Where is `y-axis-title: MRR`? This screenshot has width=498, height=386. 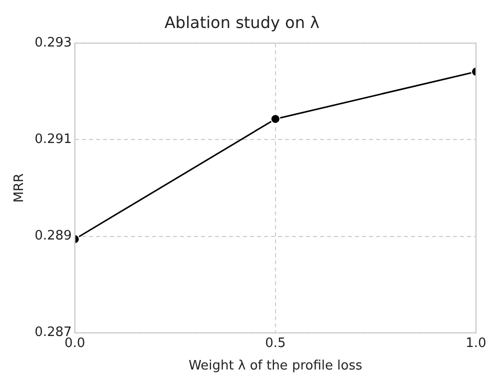 y-axis-title: MRR is located at coordinates (20, 188).